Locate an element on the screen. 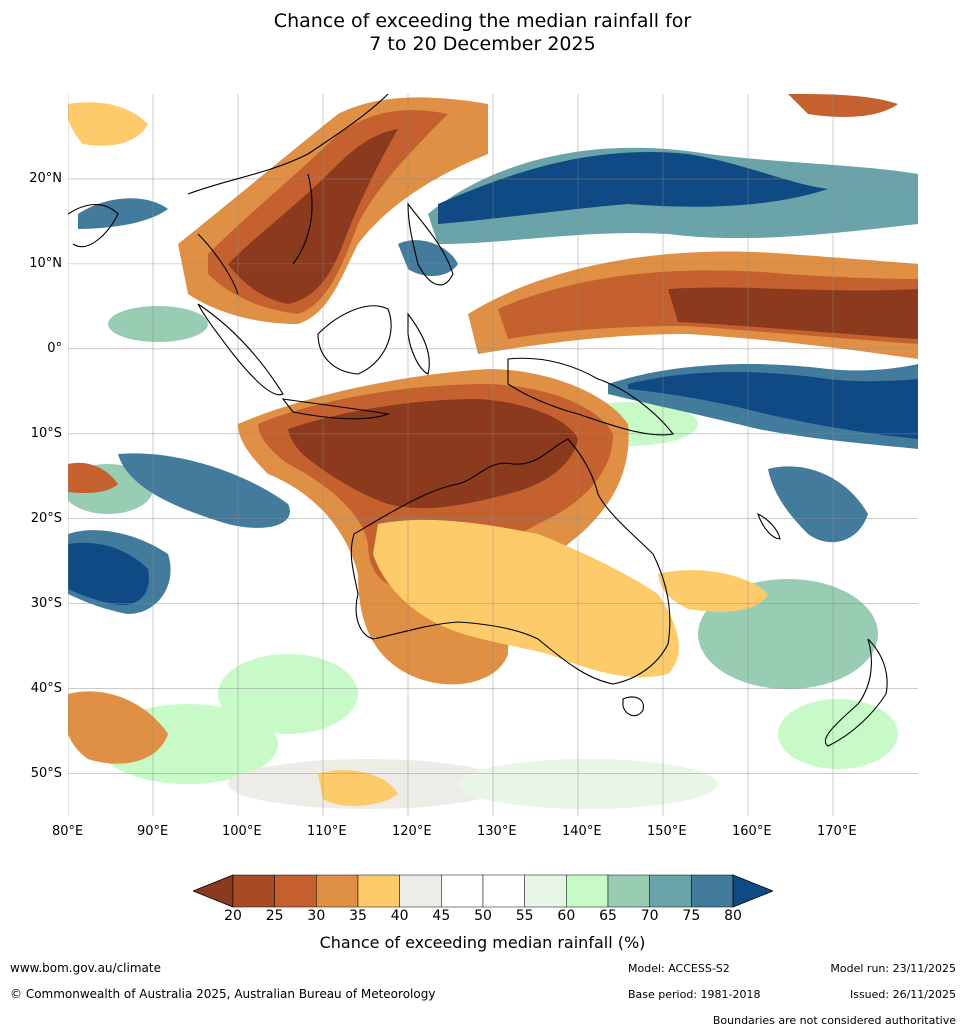 The width and height of the screenshot is (965, 1035). colorbar-high-extend is located at coordinates (752, 891).